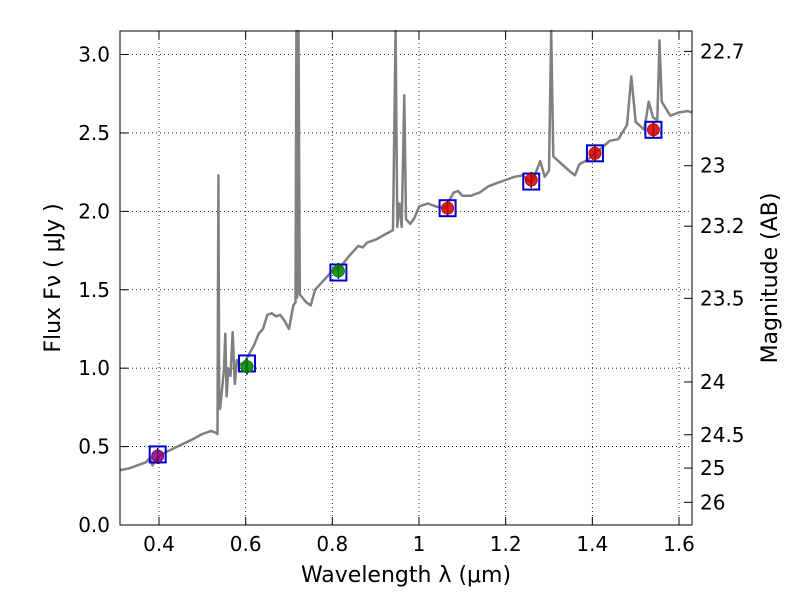  I want to click on x-tick-label: 0.8, so click(332, 544).